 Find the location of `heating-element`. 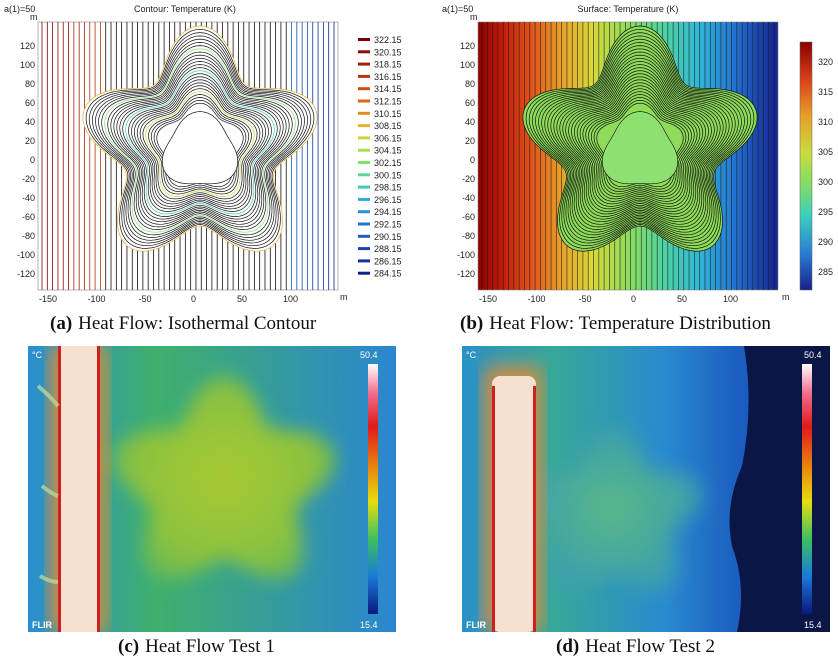

heating-element is located at coordinates (514, 504).